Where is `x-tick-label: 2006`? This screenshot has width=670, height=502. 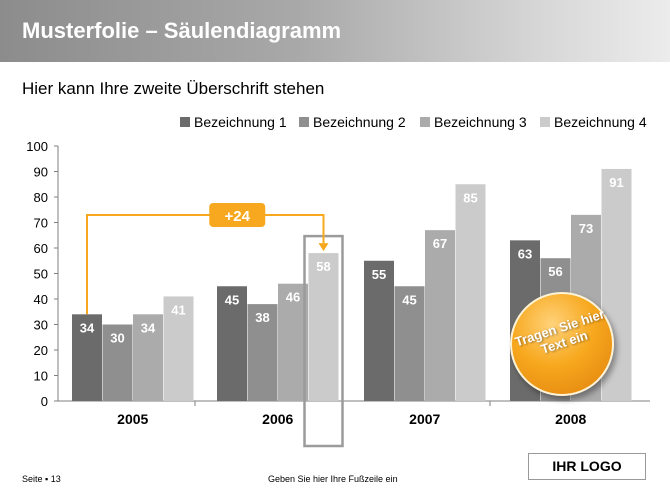
x-tick-label: 2006 is located at coordinates (277, 419).